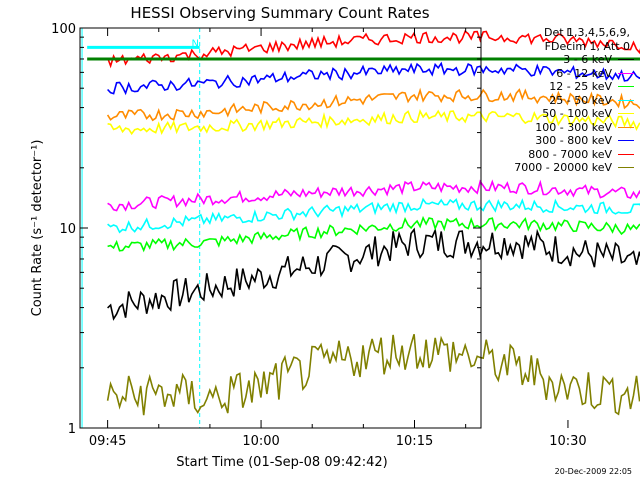  I want to click on legend-item: 800 - 7000 keV, so click(559, 155).